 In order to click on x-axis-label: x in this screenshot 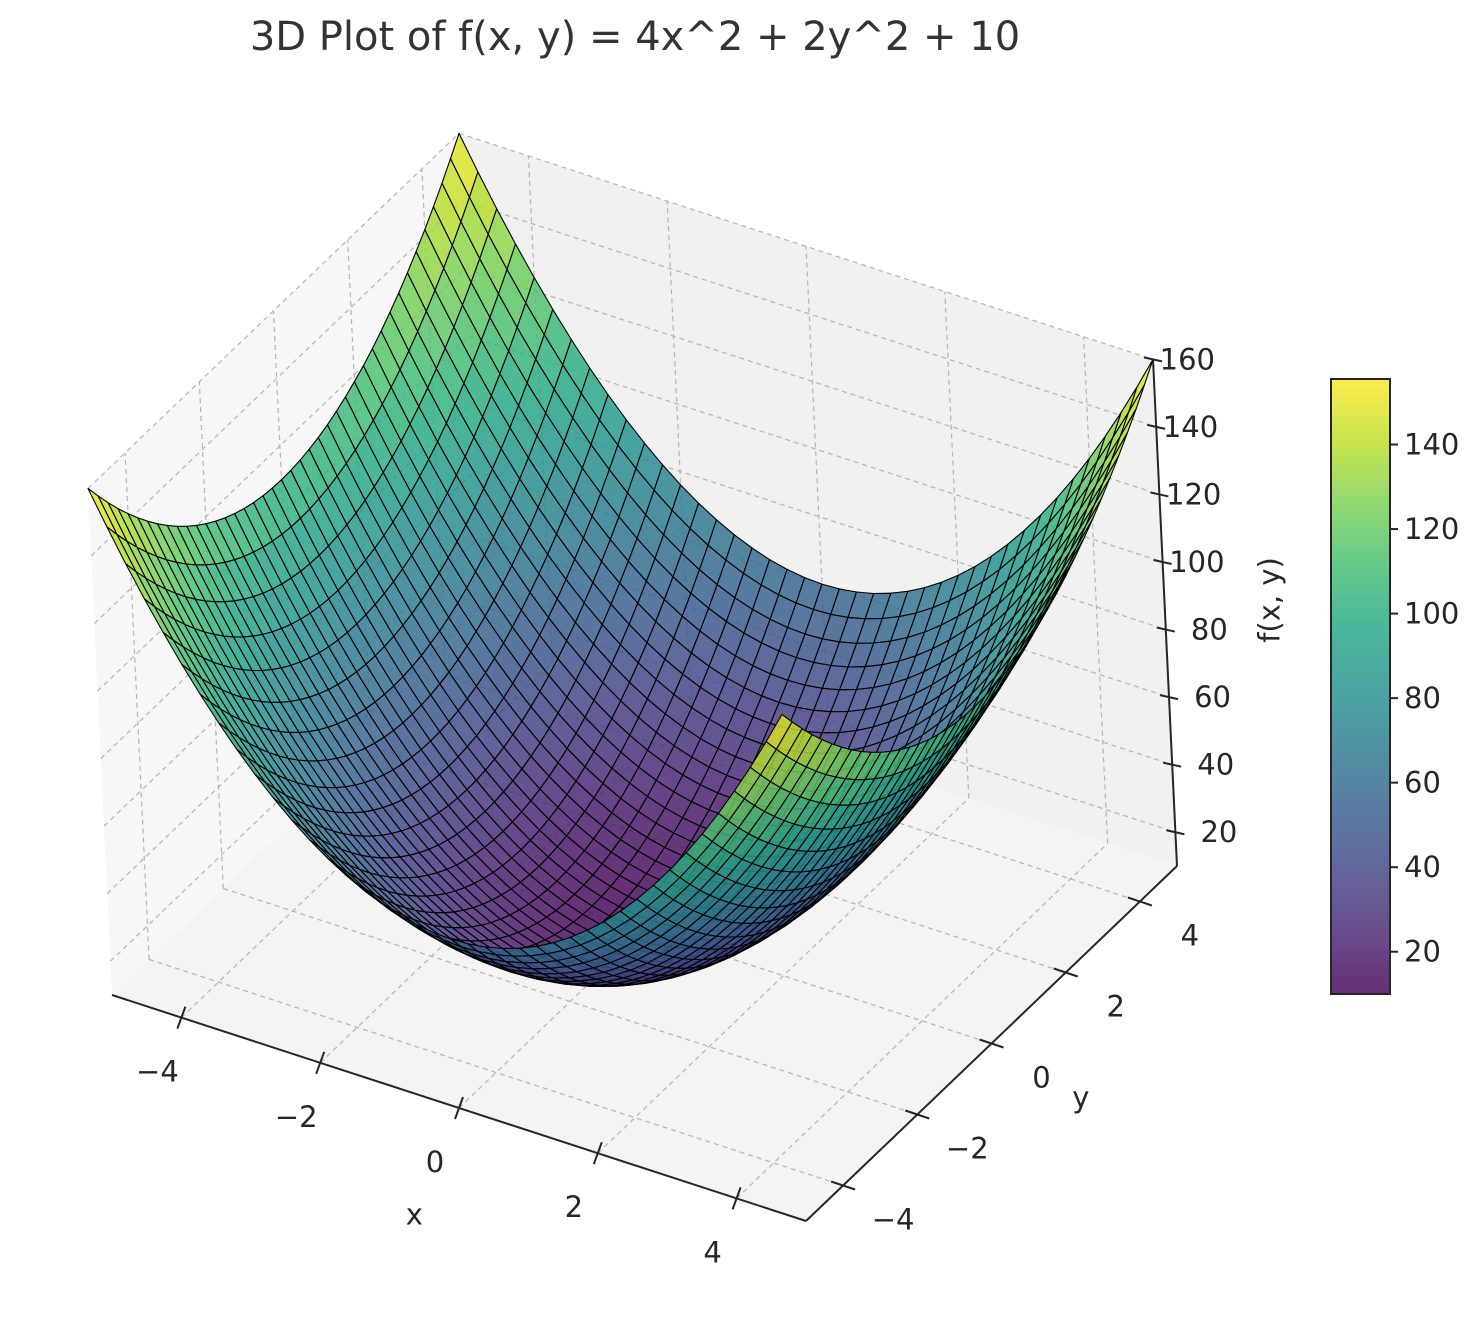, I will do `click(414, 1215)`.